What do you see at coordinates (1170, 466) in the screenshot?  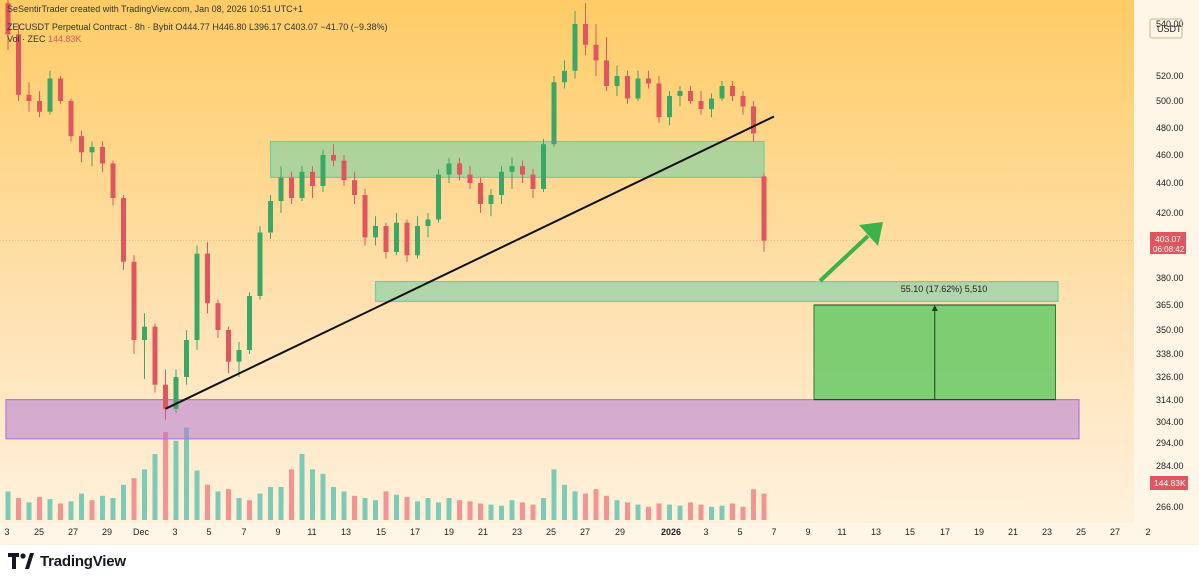 I see `price-tick-label: 284.00` at bounding box center [1170, 466].